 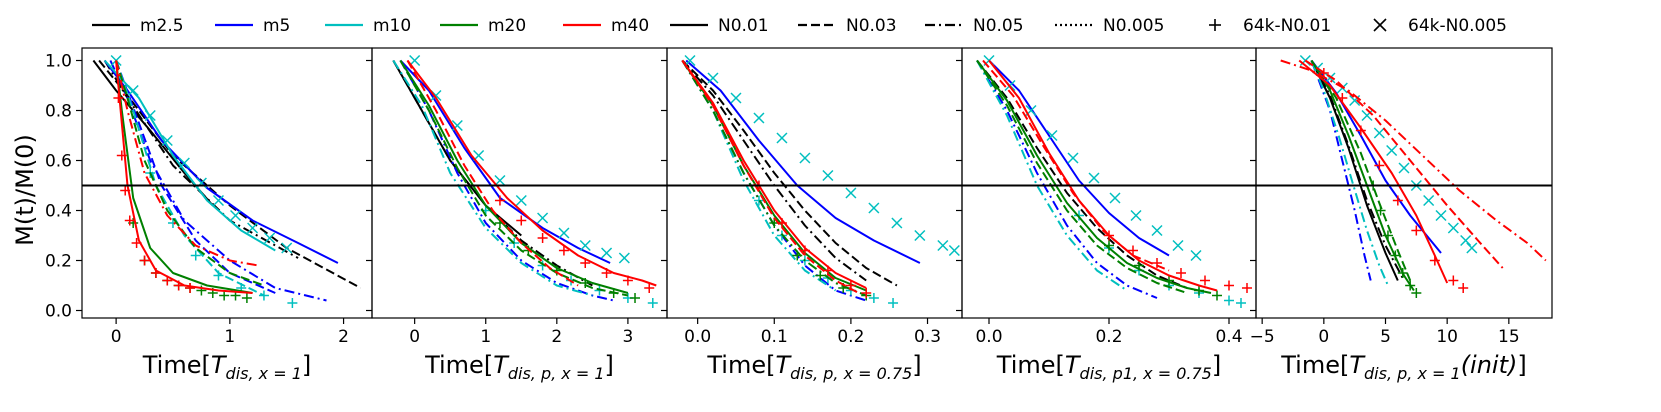 I want to click on legend-entry-64k-N0.005: 64k-N0.005, so click(x=1440, y=26).